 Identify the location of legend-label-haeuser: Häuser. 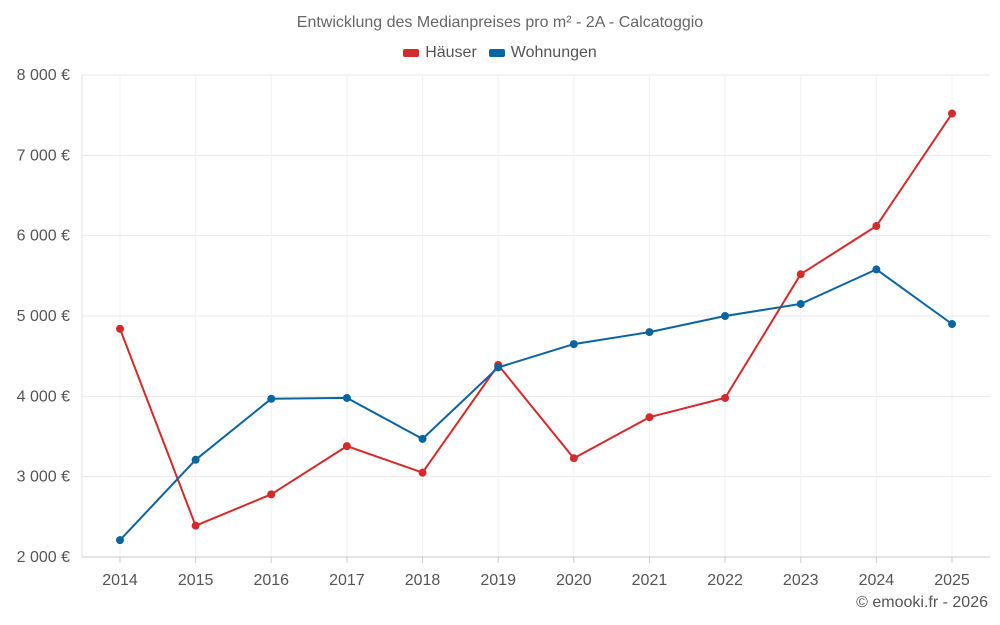
(451, 52).